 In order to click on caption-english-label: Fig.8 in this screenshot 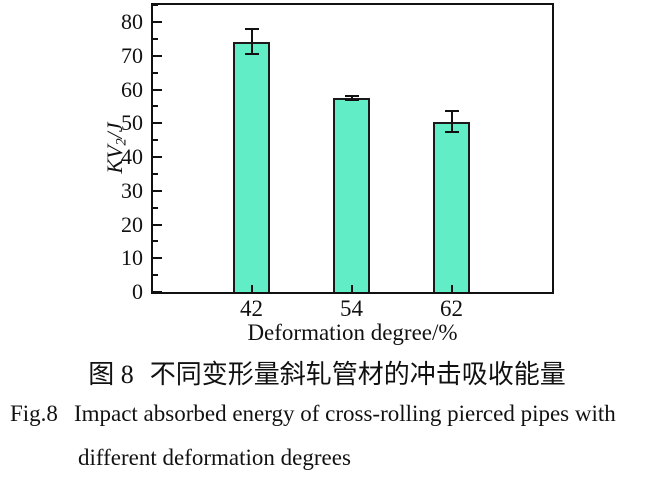, I will do `click(34, 413)`.